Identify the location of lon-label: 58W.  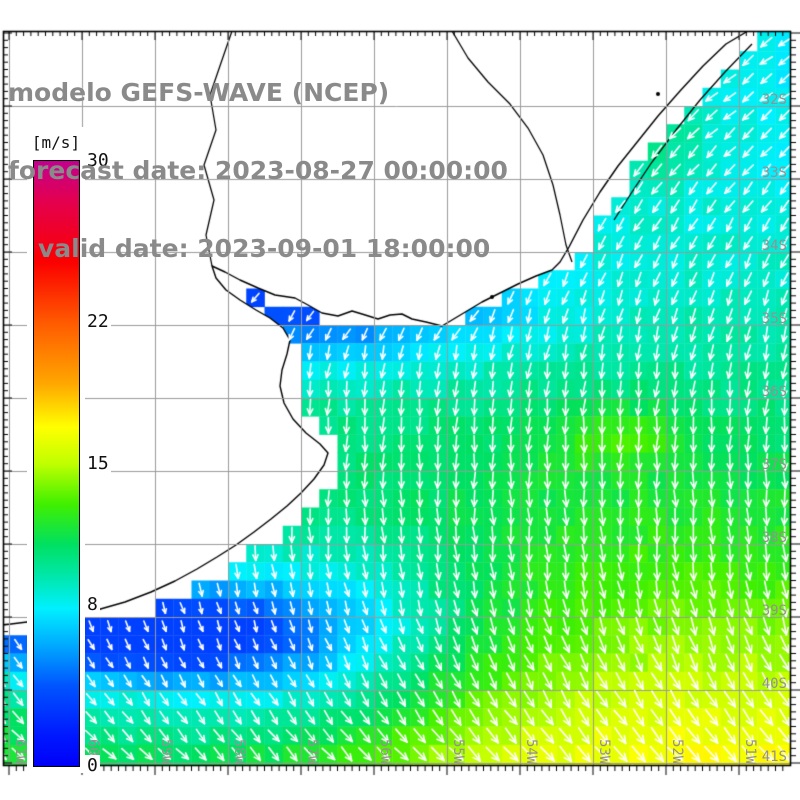
(239, 751).